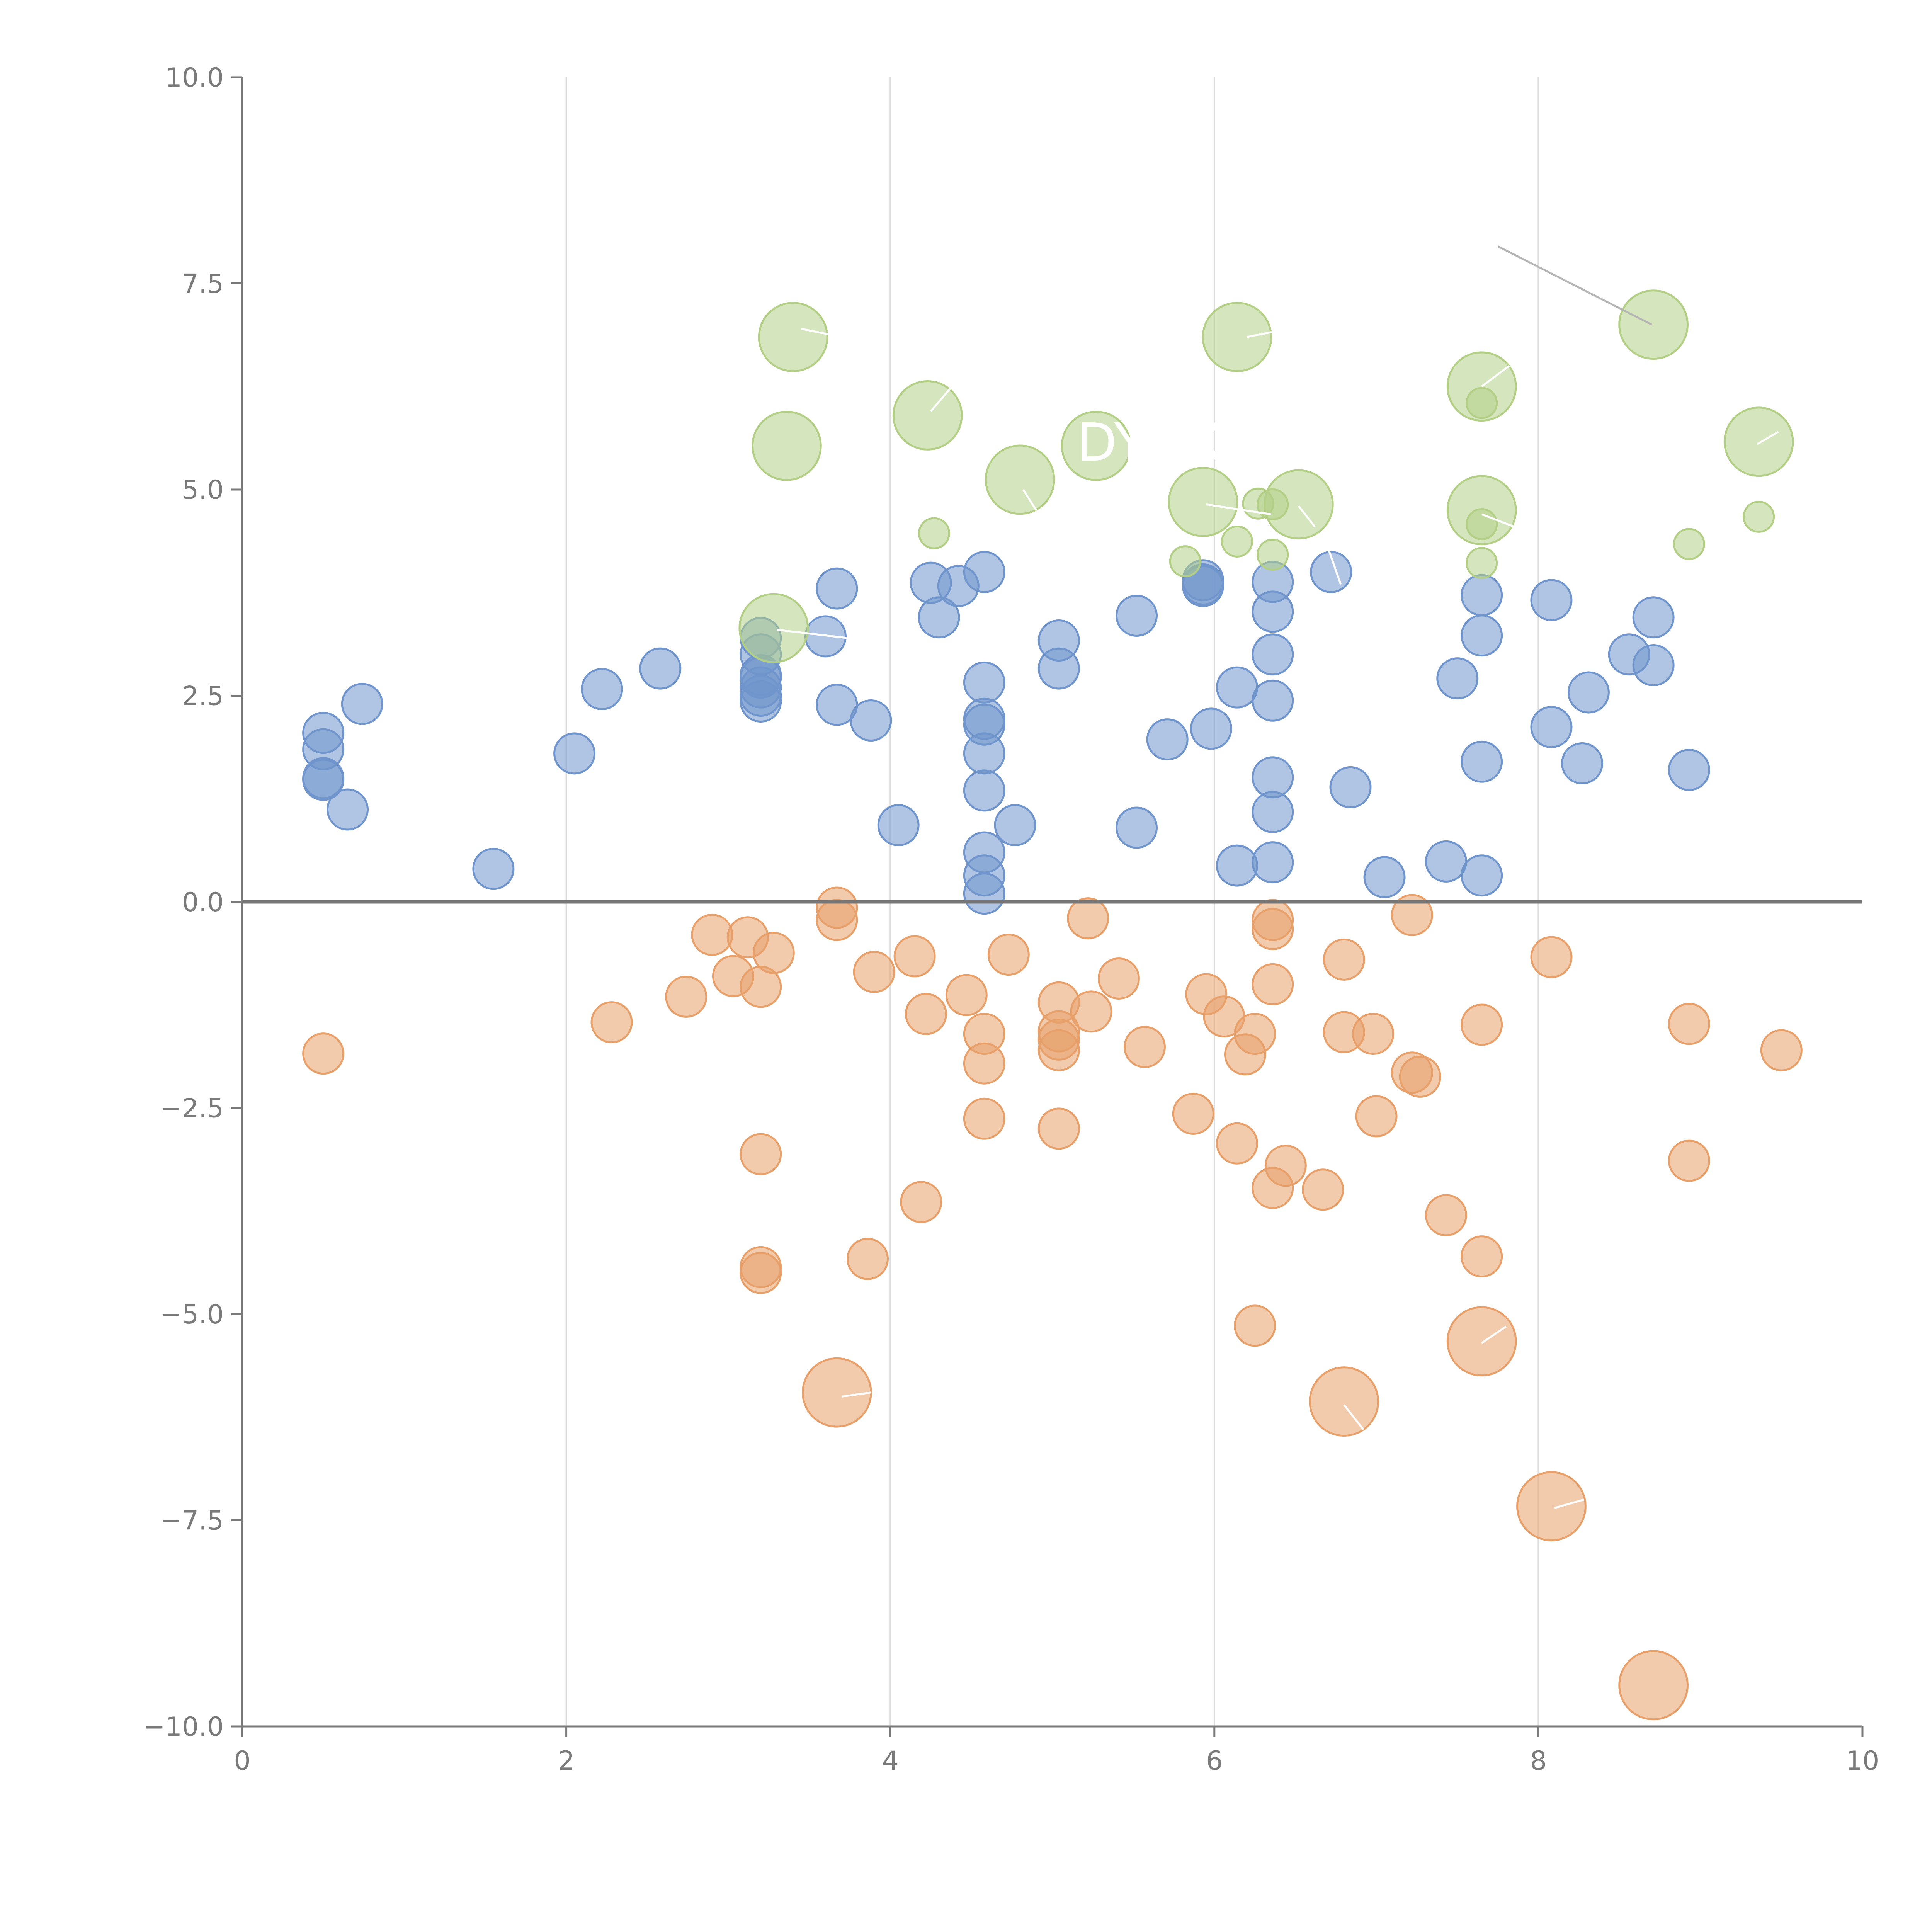 The height and width of the screenshot is (1932, 1932). What do you see at coordinates (1404, 459) in the screenshot?
I see `annotations: DYDX M` at bounding box center [1404, 459].